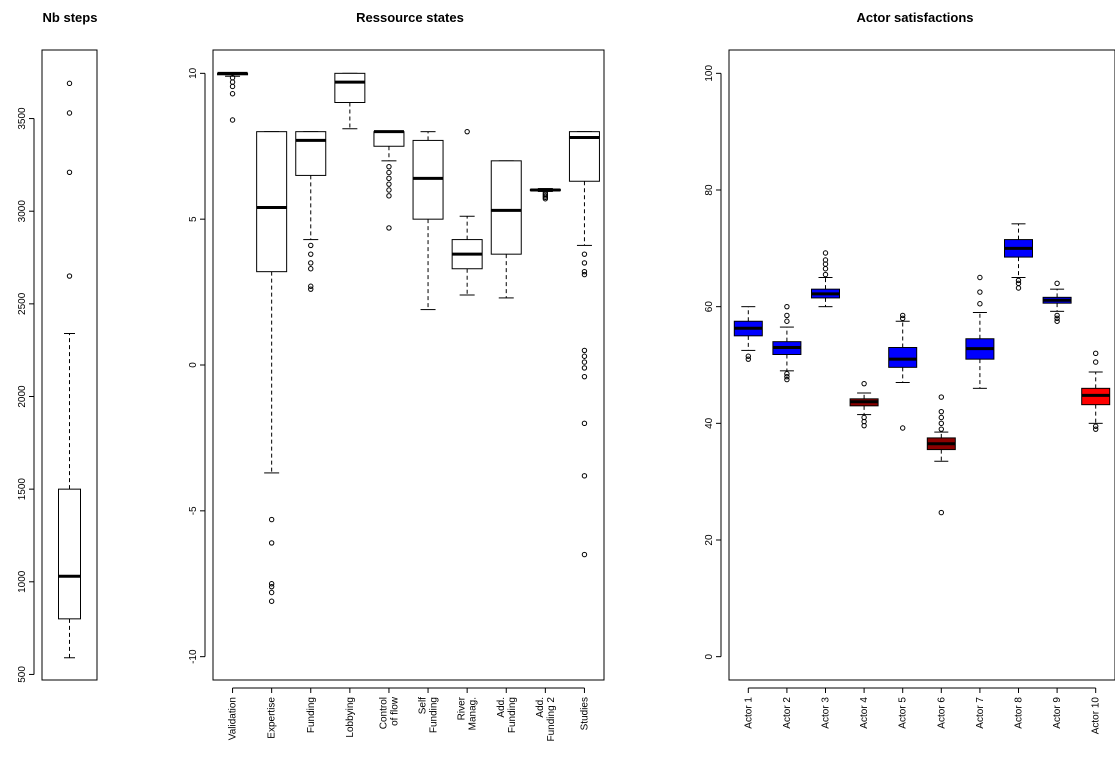  What do you see at coordinates (551, 719) in the screenshot?
I see `x-tick-label: Funding 2` at bounding box center [551, 719].